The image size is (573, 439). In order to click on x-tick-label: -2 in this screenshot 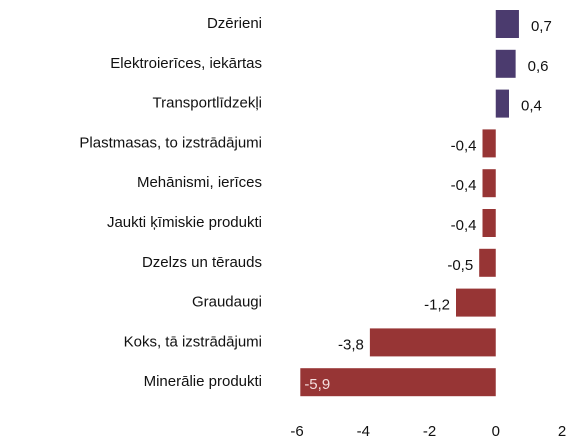, I will do `click(429, 431)`.